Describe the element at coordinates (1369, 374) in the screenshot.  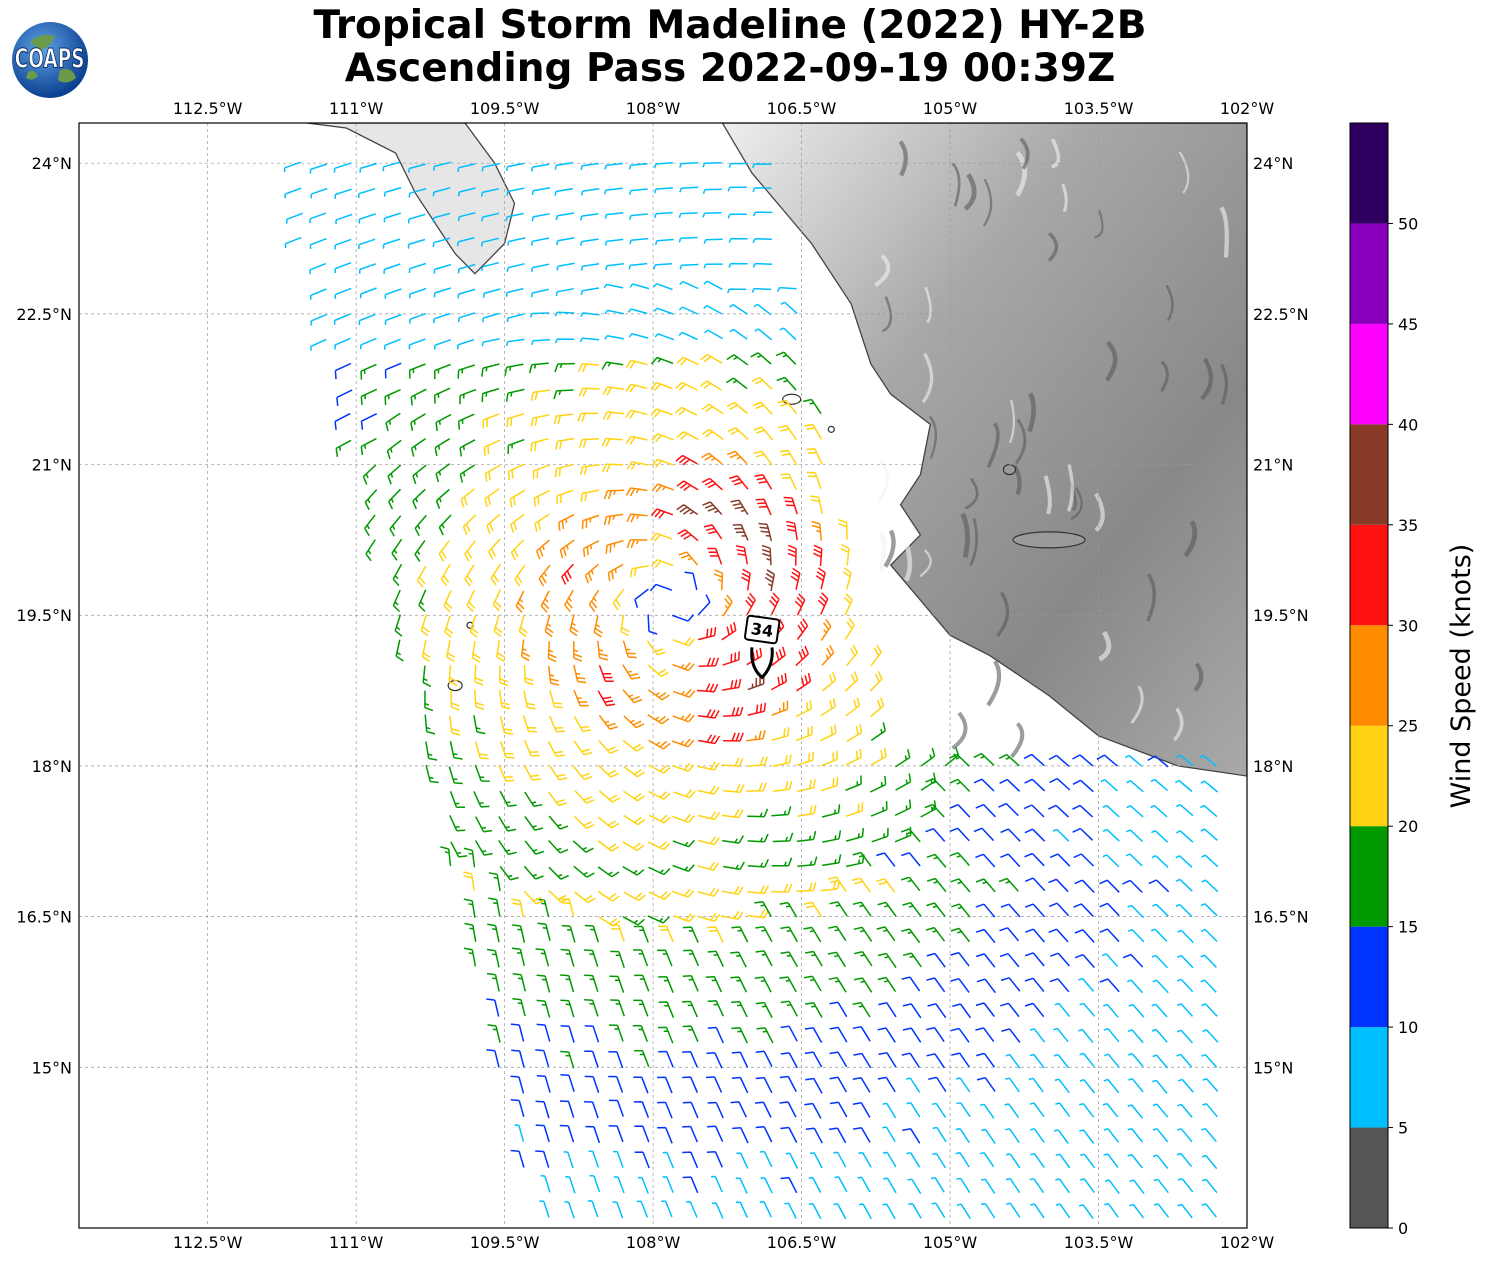
I see `colorbar-bin` at that location.